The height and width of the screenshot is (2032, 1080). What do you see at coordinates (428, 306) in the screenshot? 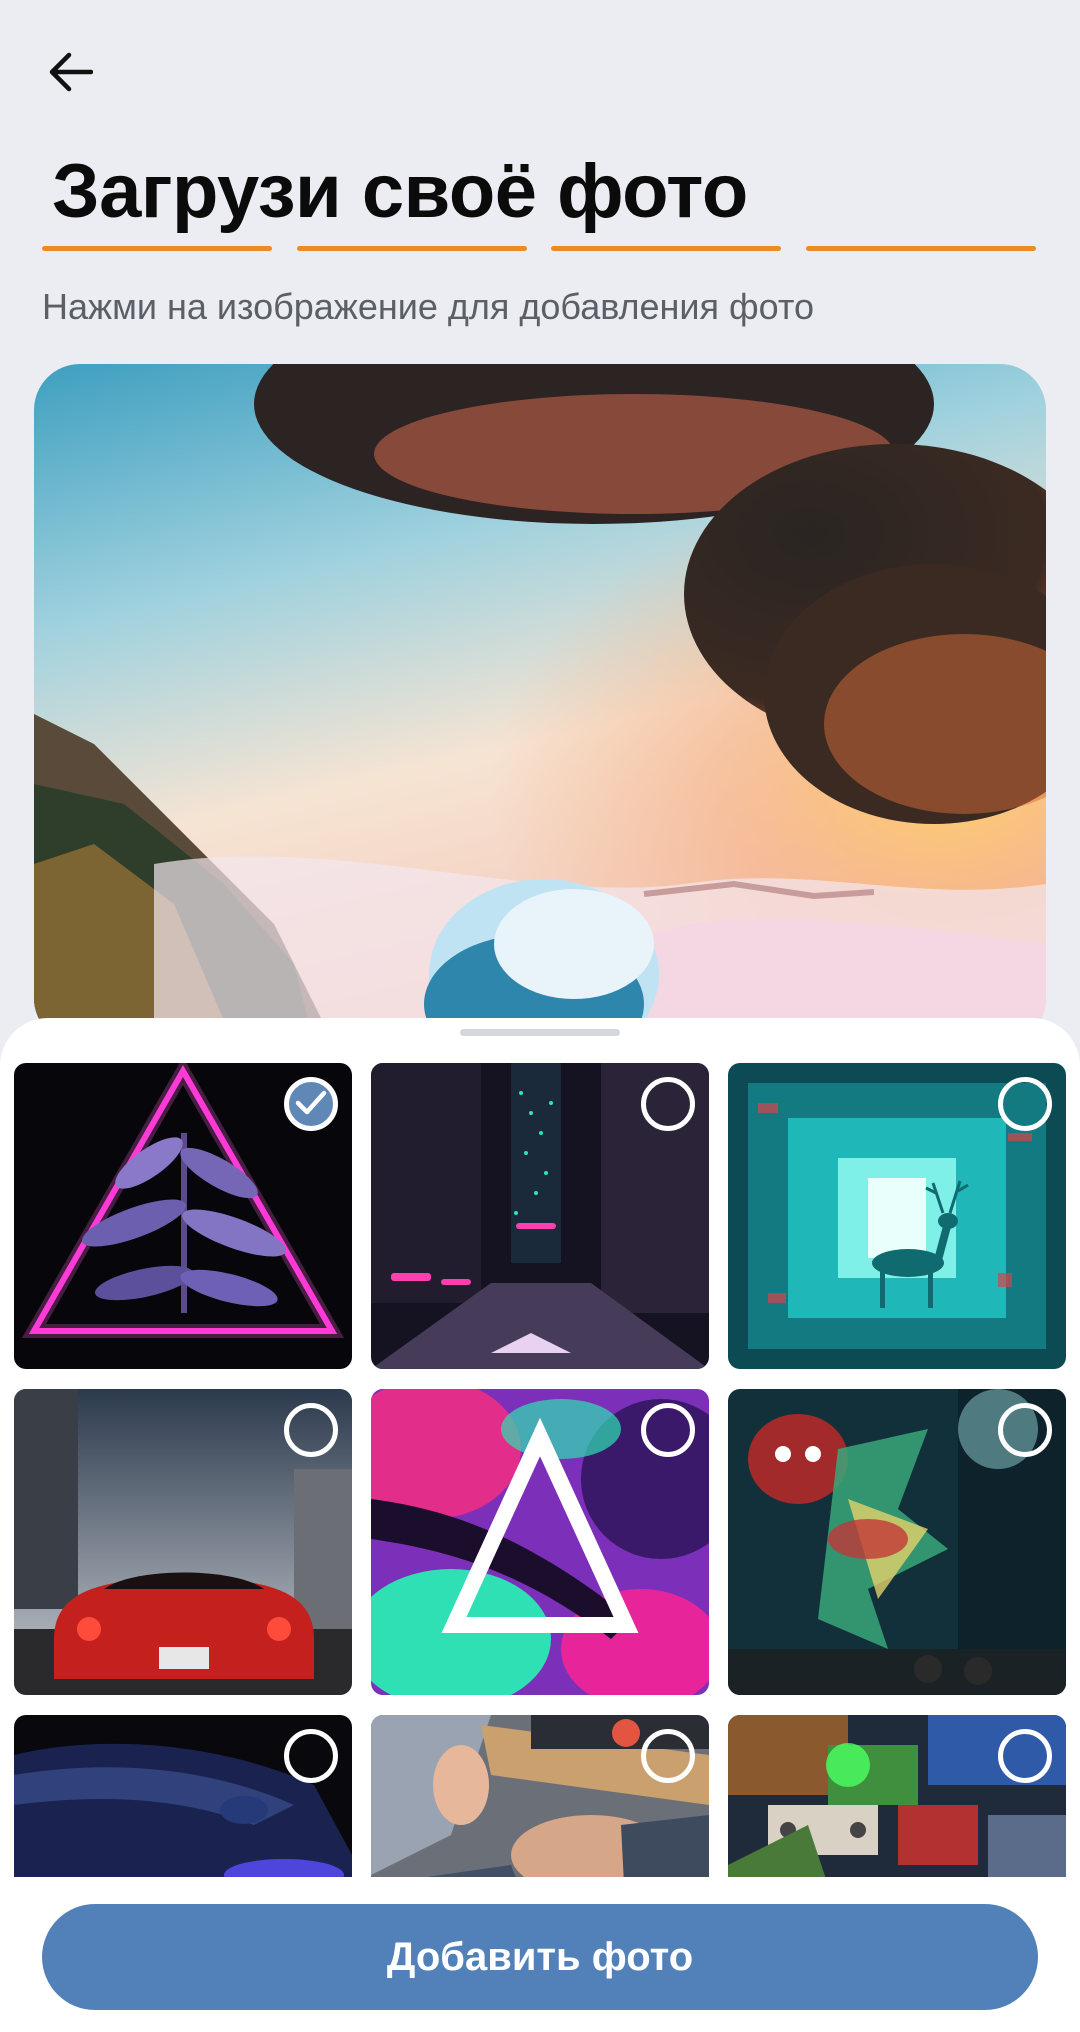
I see `page-subtitle: Нажми на изображение для добавления фото` at bounding box center [428, 306].